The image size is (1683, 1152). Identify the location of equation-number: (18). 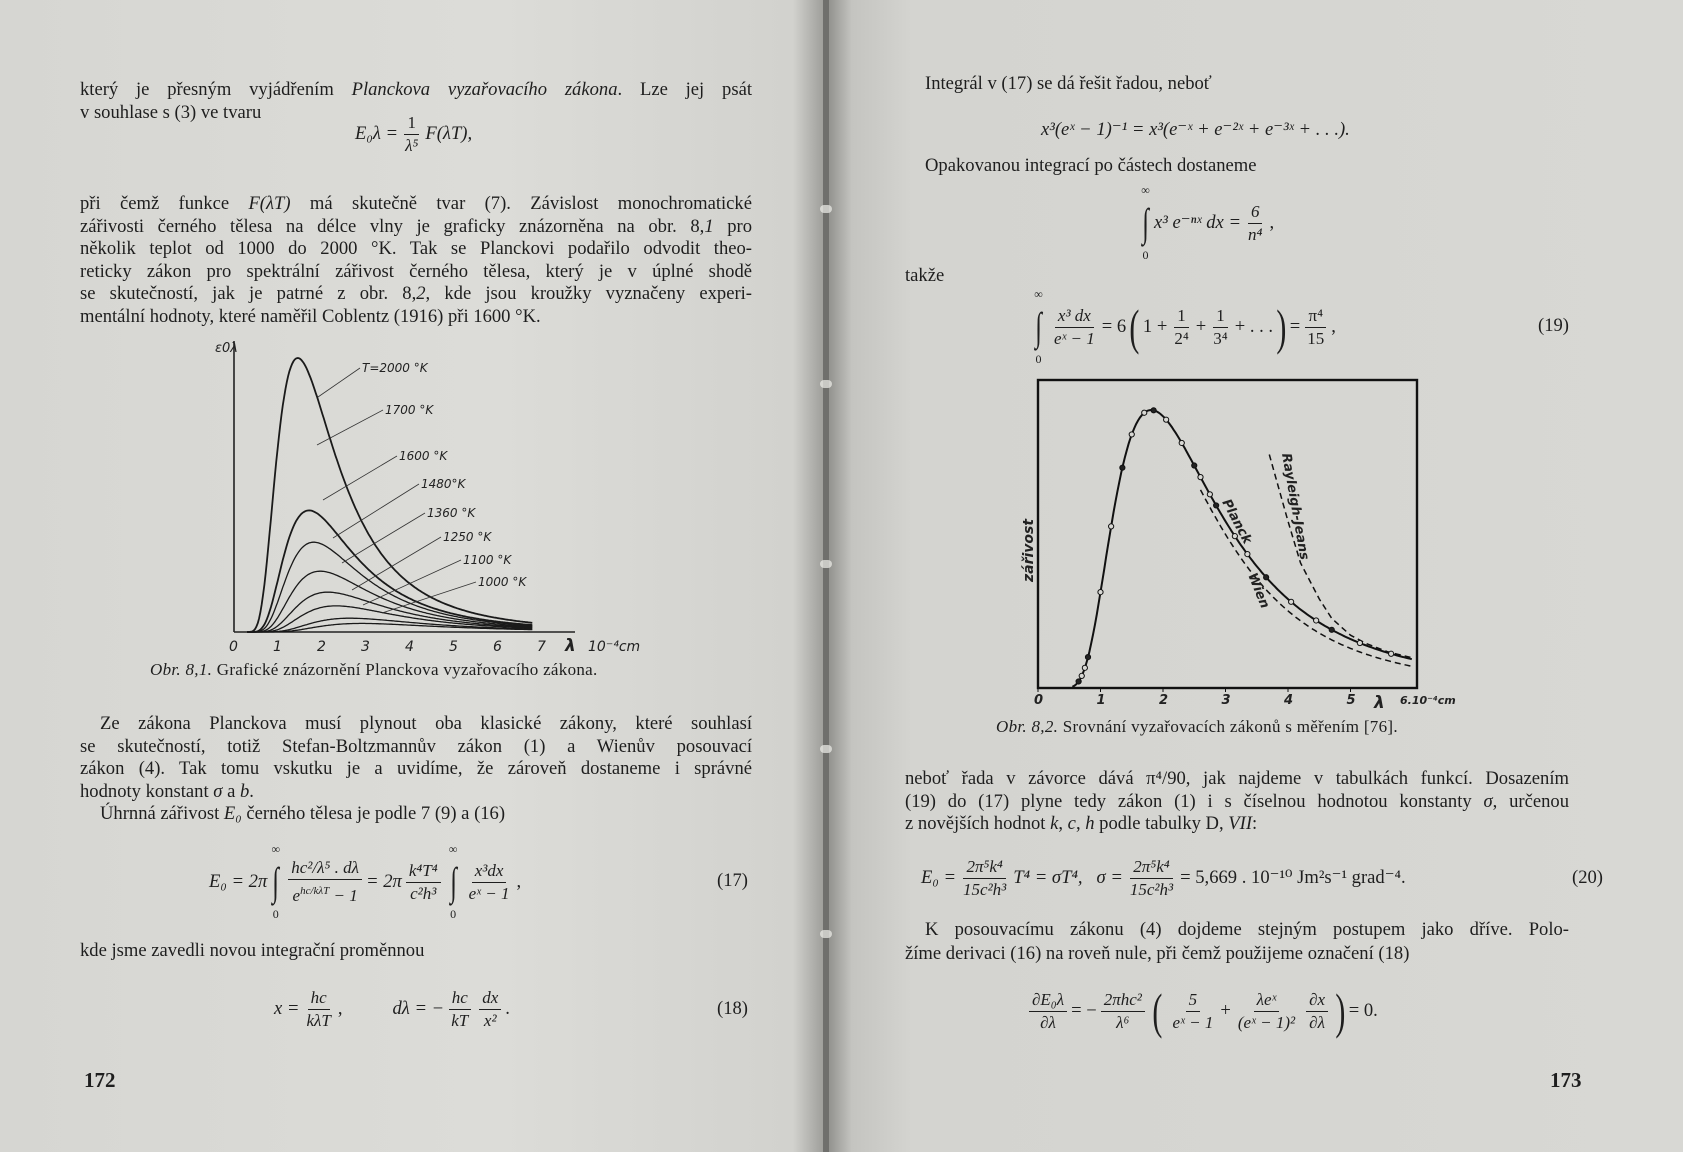
(732, 1008).